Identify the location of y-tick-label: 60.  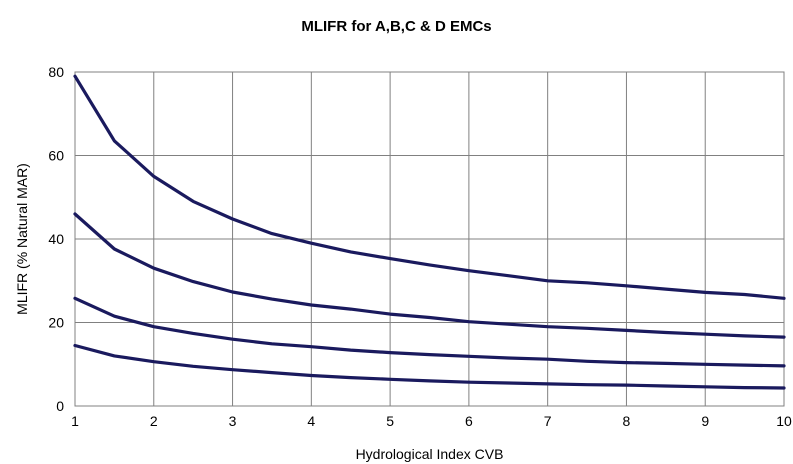
(56, 156).